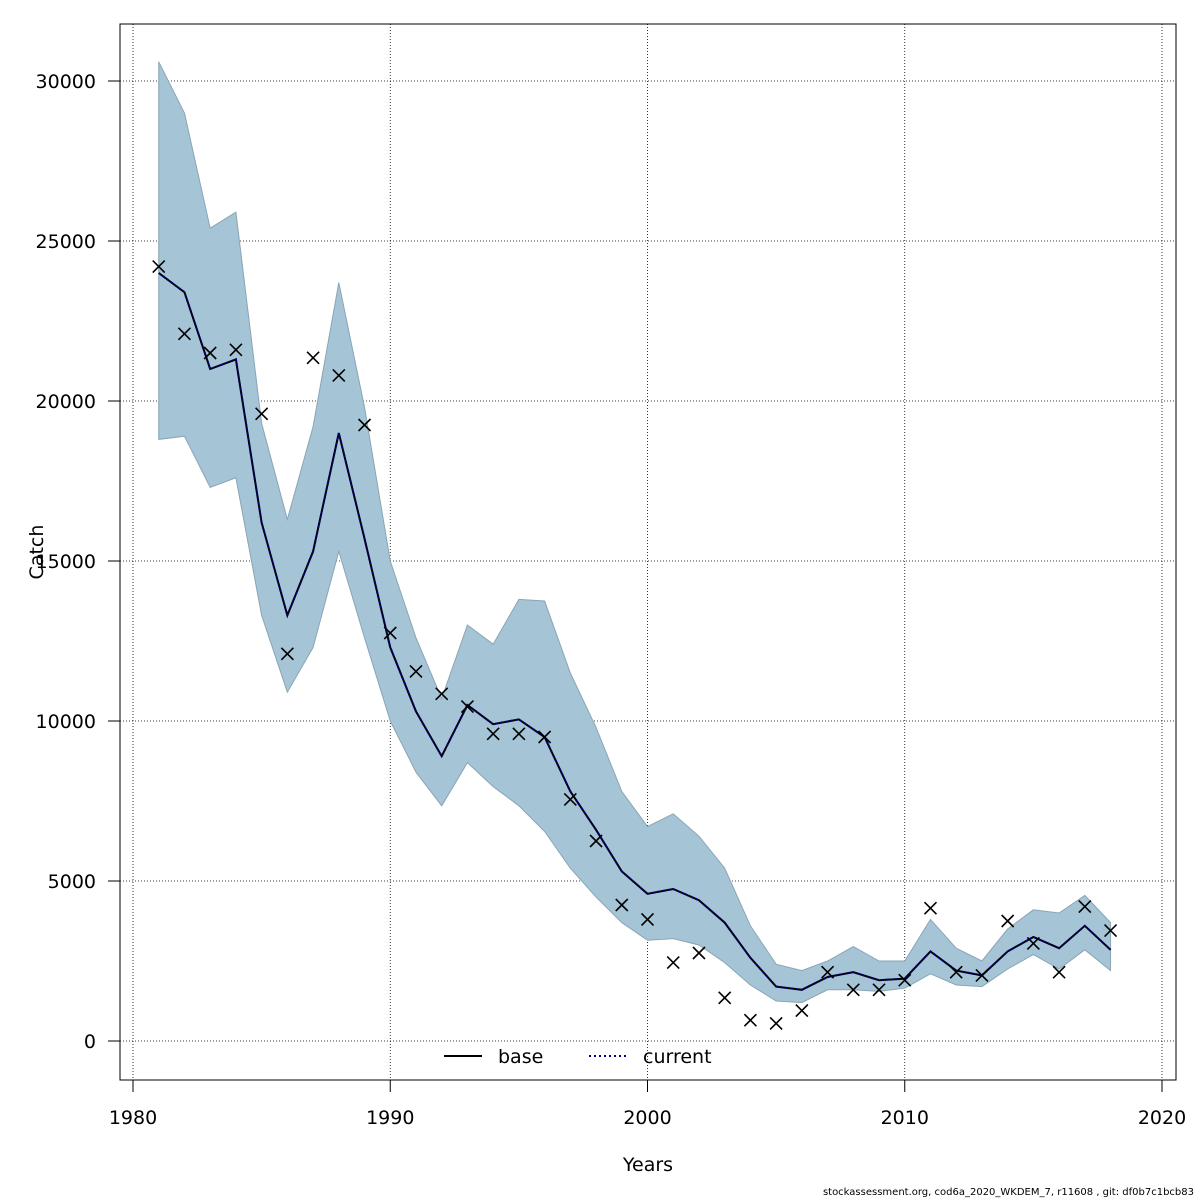 The image size is (1200, 1200). Describe the element at coordinates (66, 562) in the screenshot. I see `y-tick-label: 15000` at that location.